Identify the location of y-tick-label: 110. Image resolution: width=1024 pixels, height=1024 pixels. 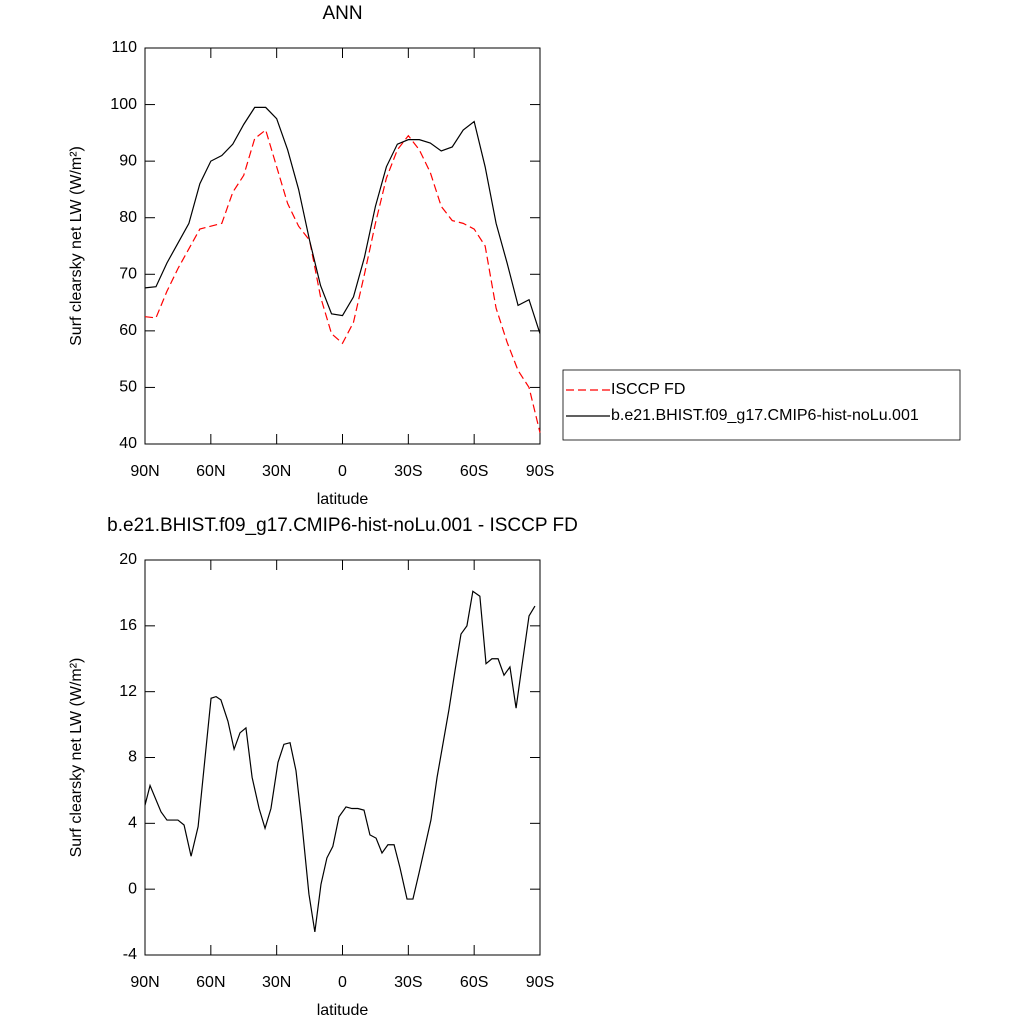
(124, 47).